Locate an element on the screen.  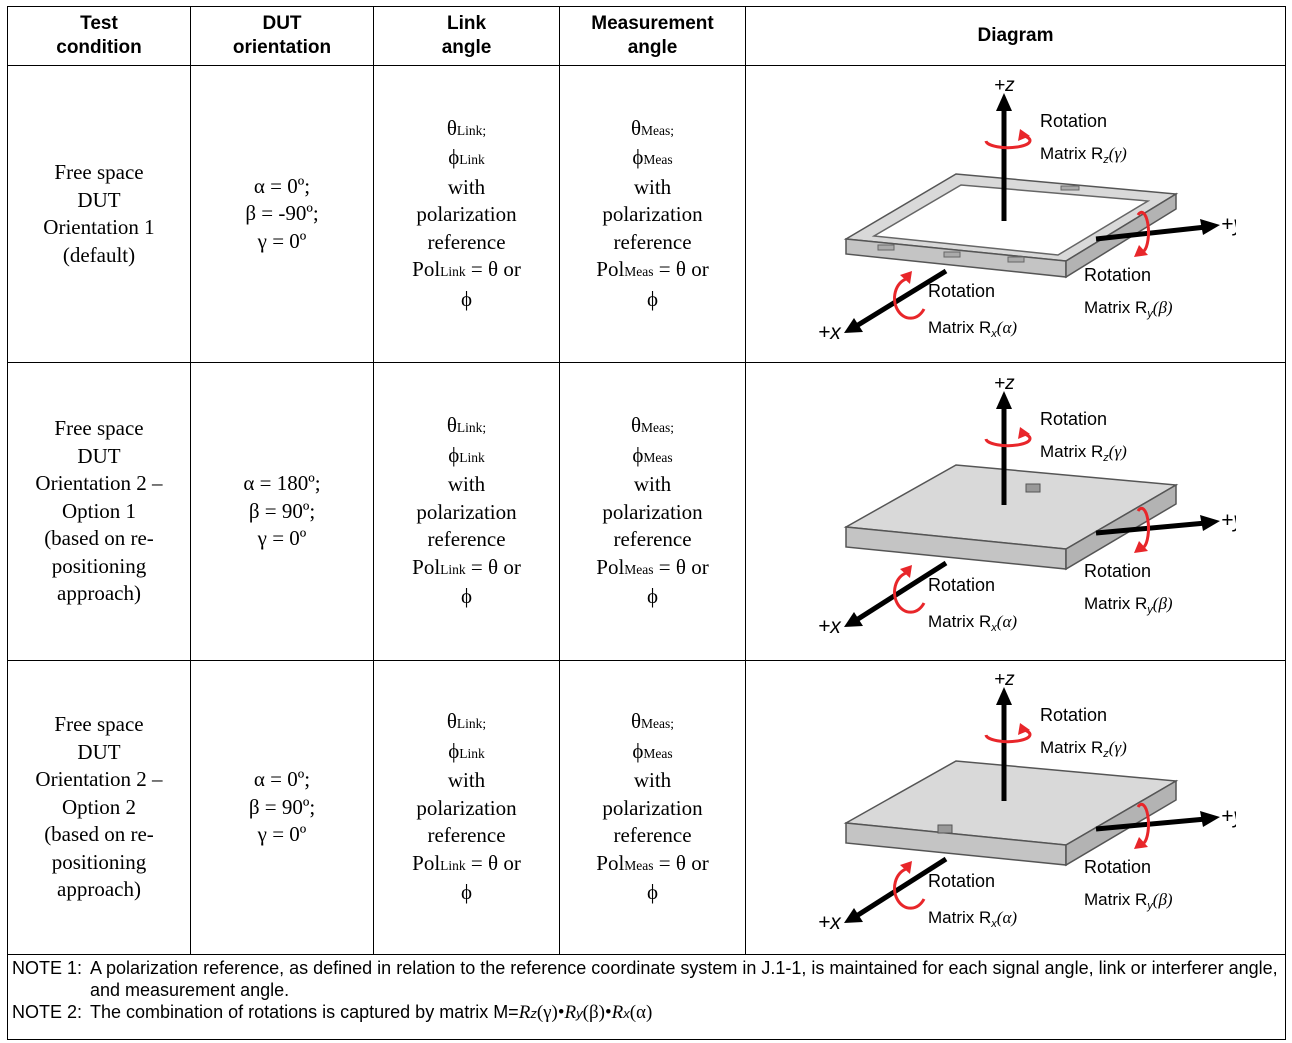
device-screen is located at coordinates (1010, 220).